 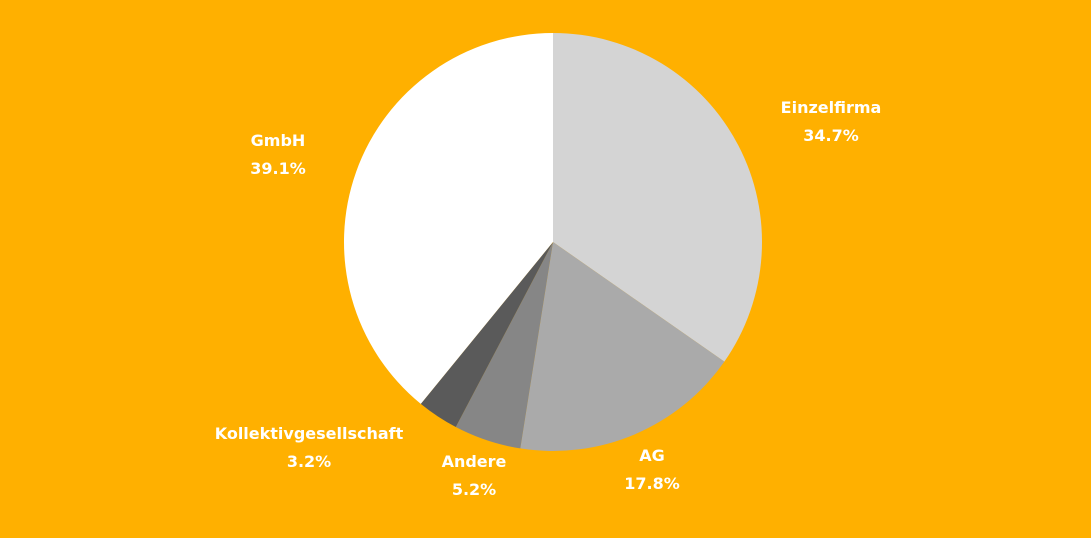 What do you see at coordinates (658, 197) in the screenshot?
I see `pie-slice-einzelfirma` at bounding box center [658, 197].